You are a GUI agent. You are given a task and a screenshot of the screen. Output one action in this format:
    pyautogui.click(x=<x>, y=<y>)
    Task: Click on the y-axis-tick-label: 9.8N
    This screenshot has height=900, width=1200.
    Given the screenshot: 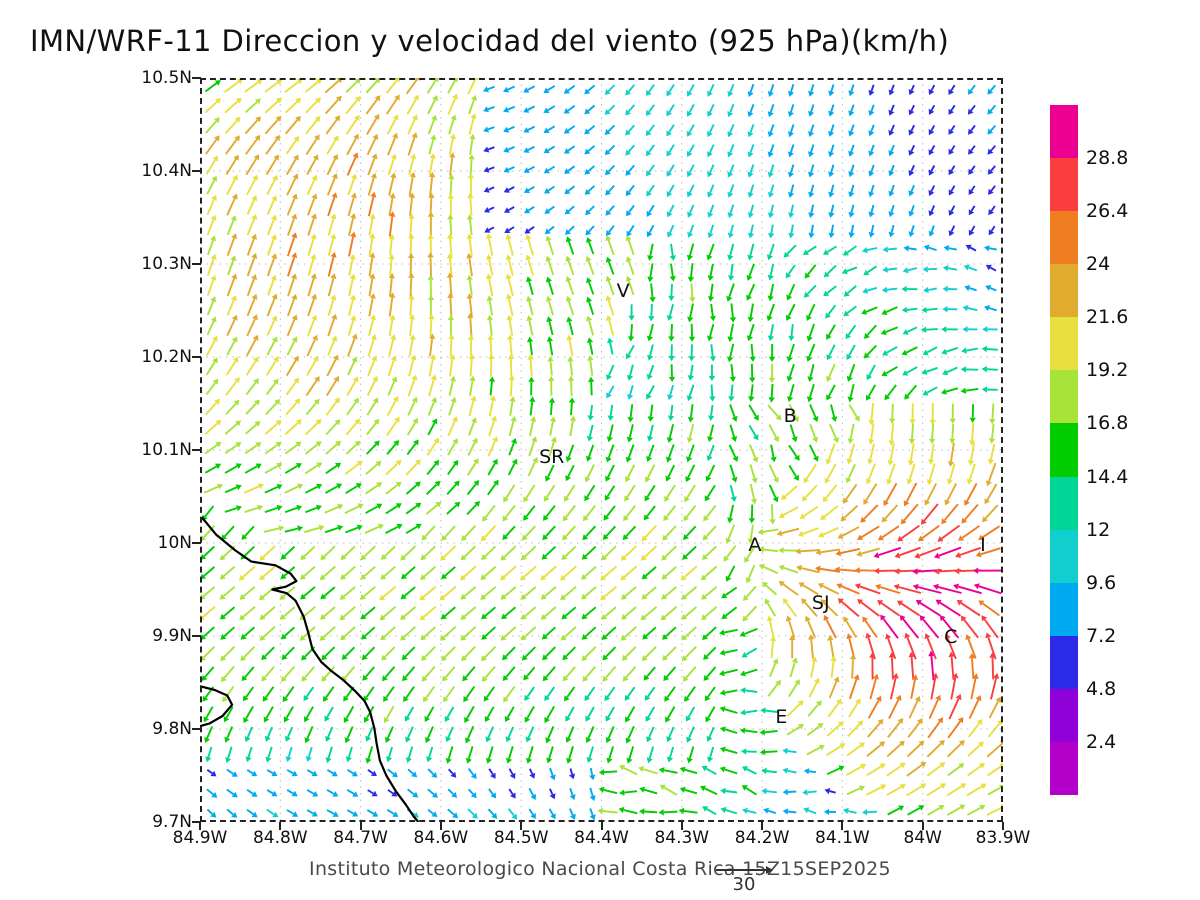 What is the action you would take?
    pyautogui.click(x=172, y=729)
    